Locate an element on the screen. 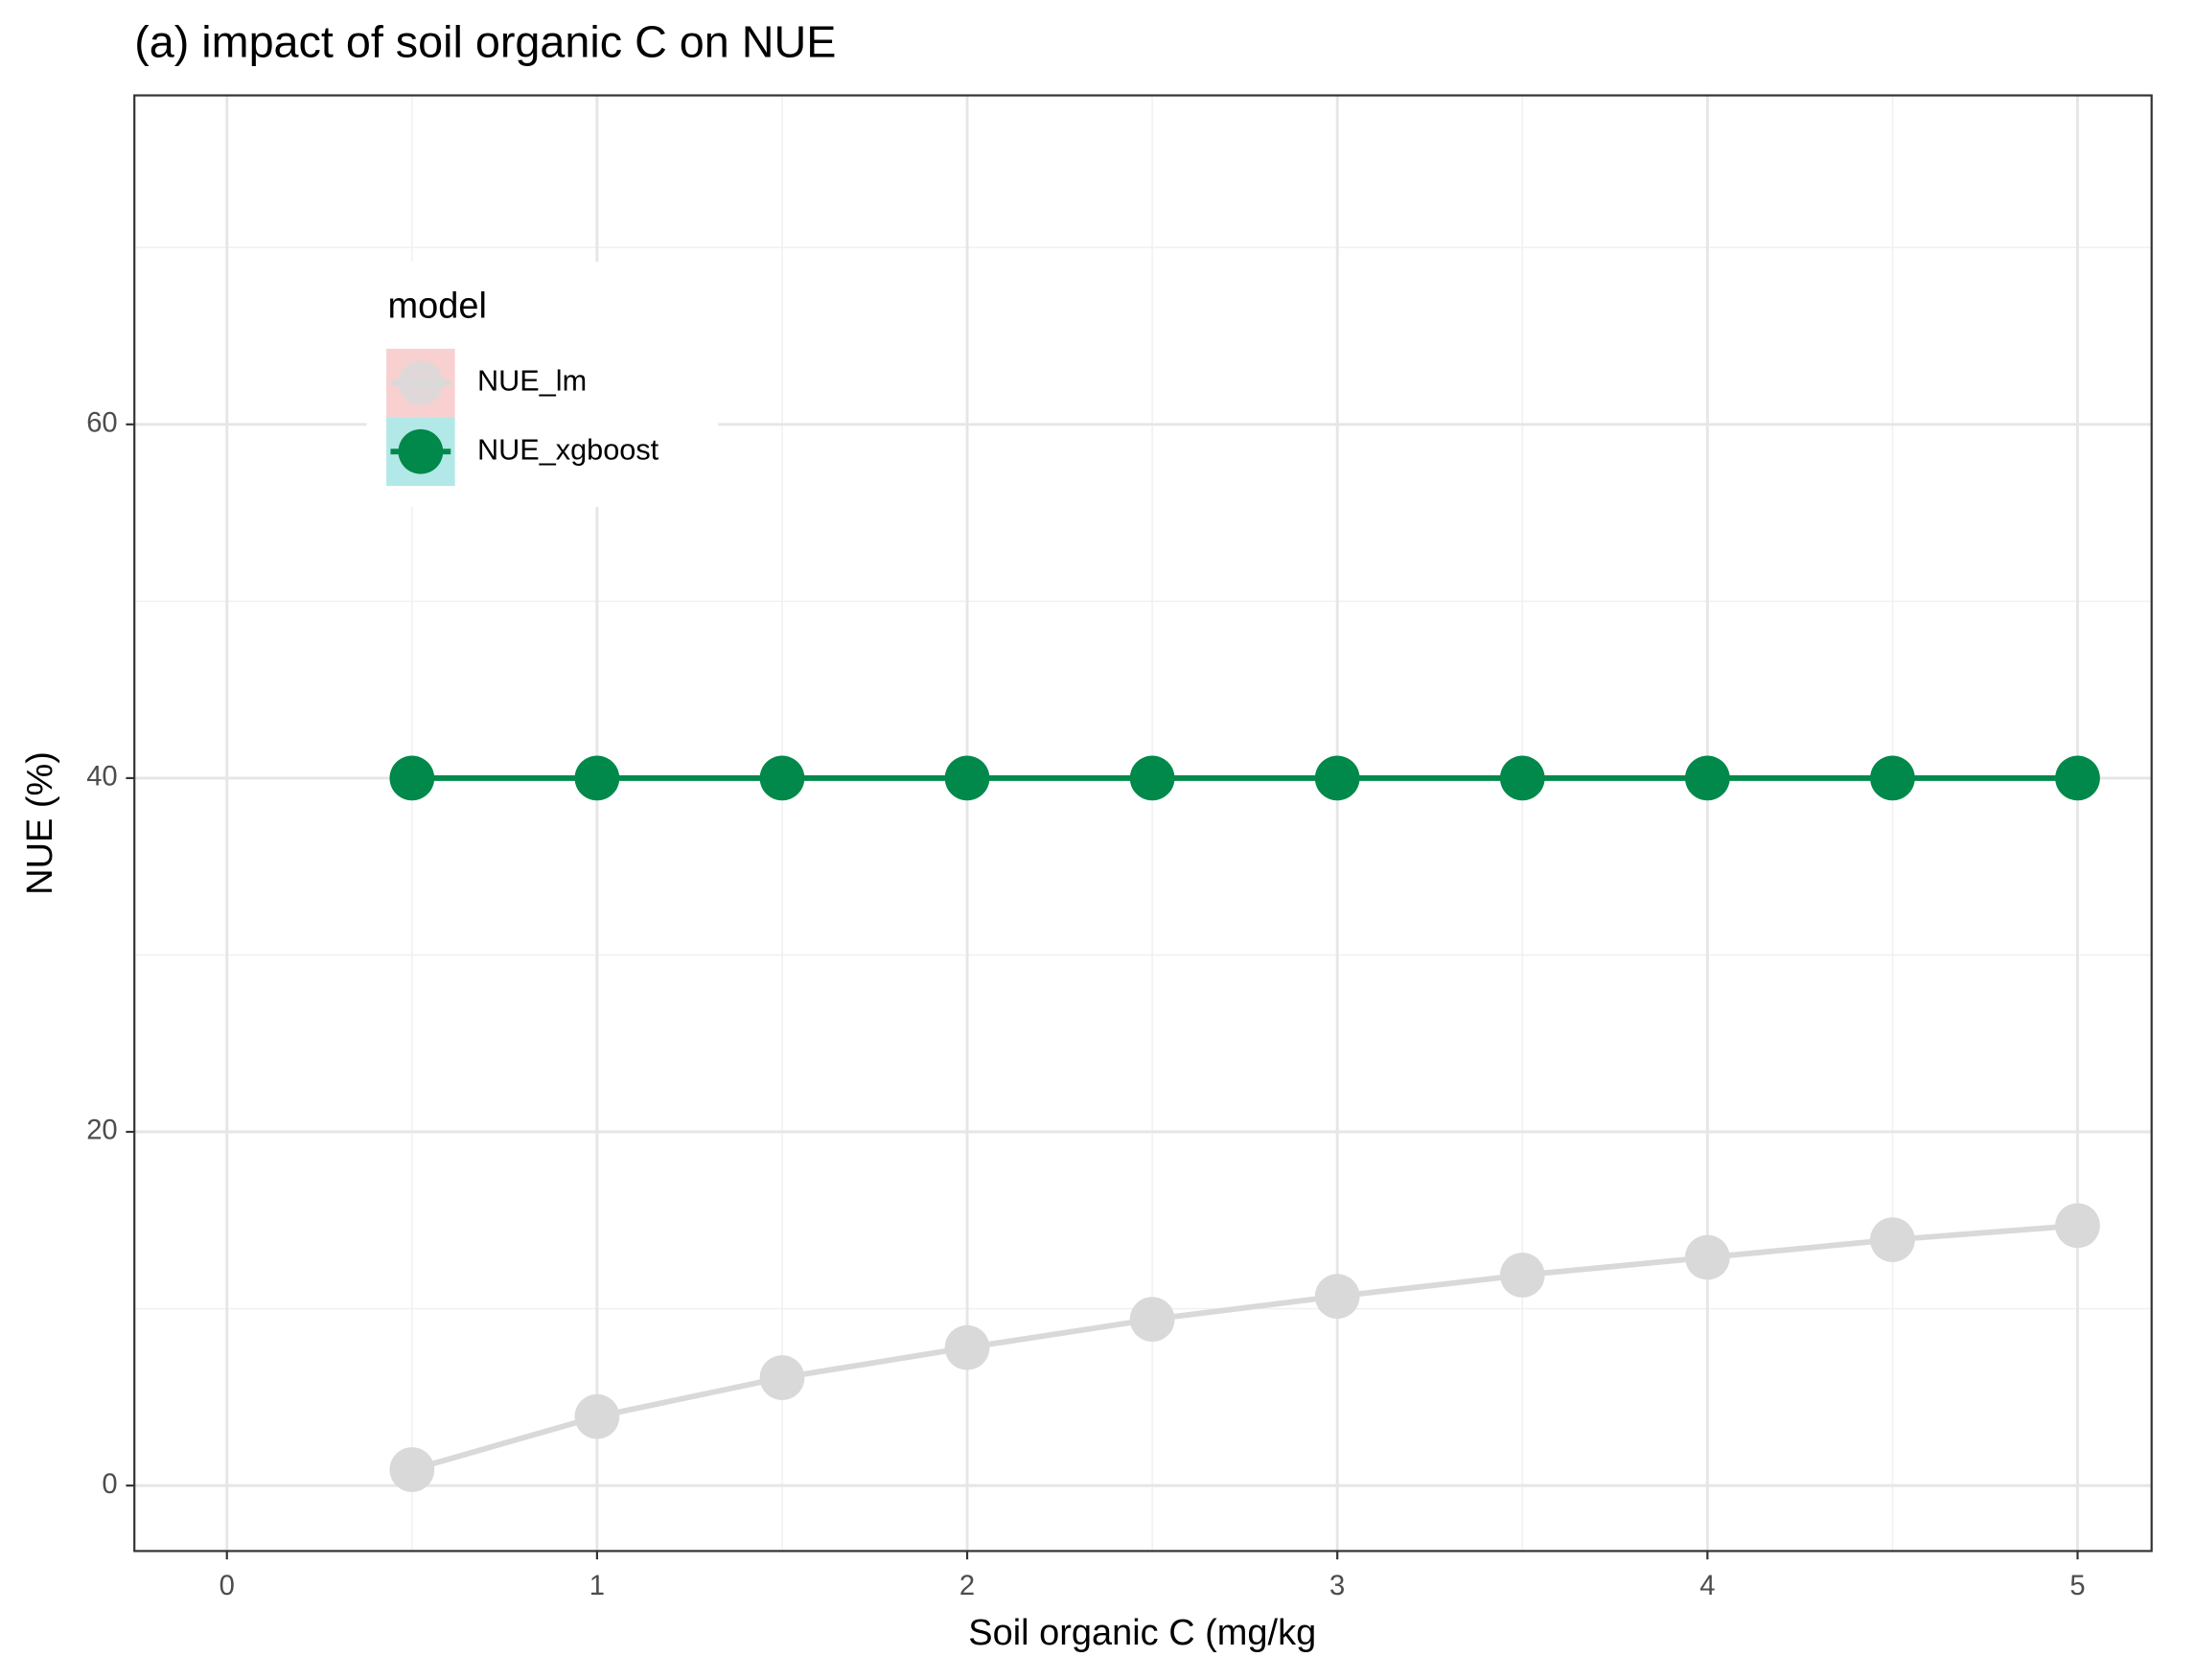 Image resolution: width=2195 pixels, height=1680 pixels. x-tick-label: 4 is located at coordinates (1707, 1586).